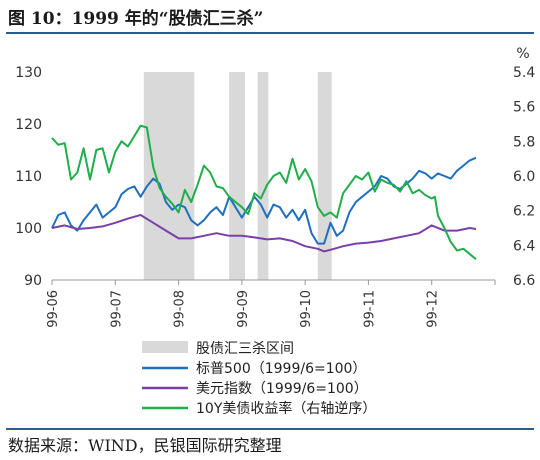  I want to click on source-rule, so click(270, 429).